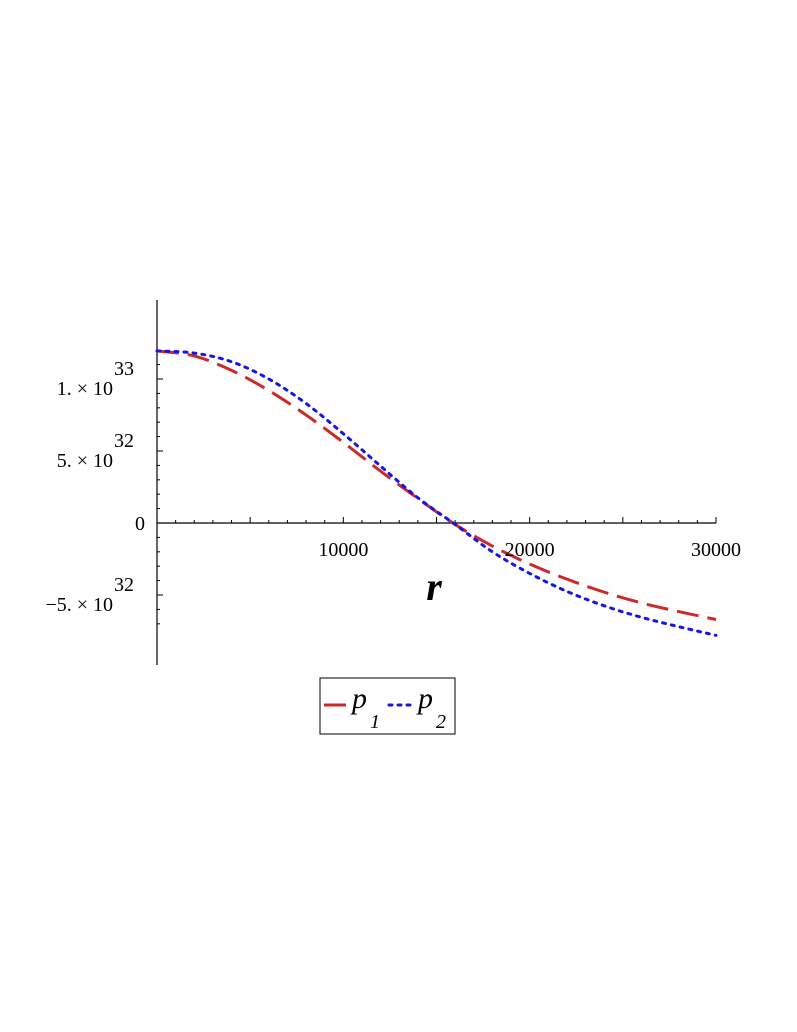 This screenshot has height=1032, width=797. I want to click on legend-subscript: 1, so click(375, 722).